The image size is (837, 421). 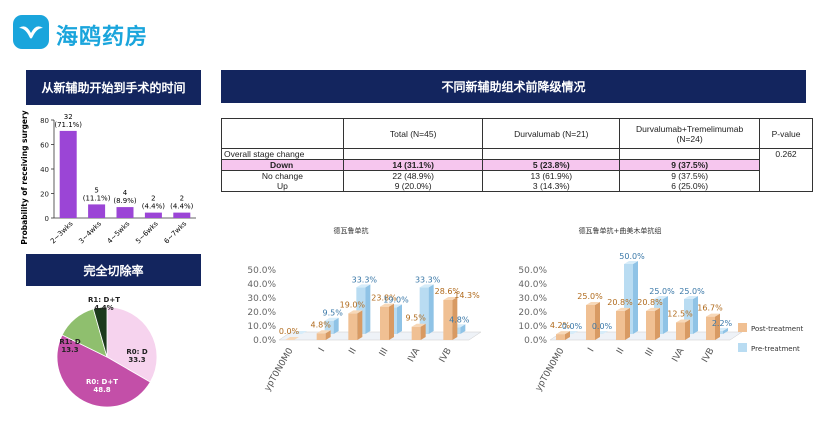 What do you see at coordinates (620, 302) in the screenshot?
I see `post-value-label: 20.8%` at bounding box center [620, 302].